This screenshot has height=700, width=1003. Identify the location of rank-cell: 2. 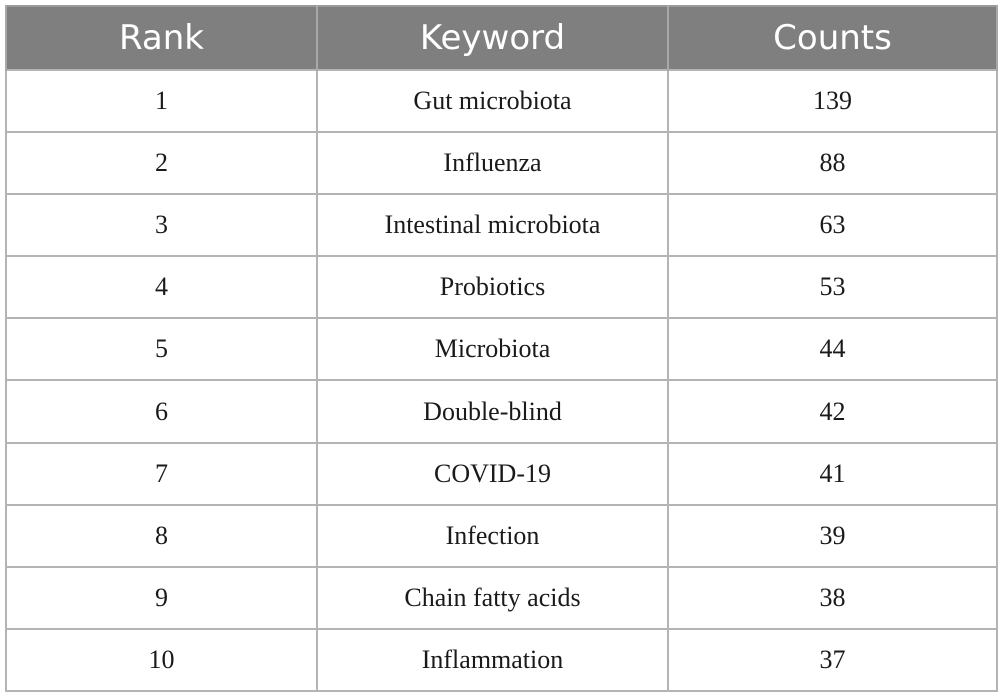
(161, 163).